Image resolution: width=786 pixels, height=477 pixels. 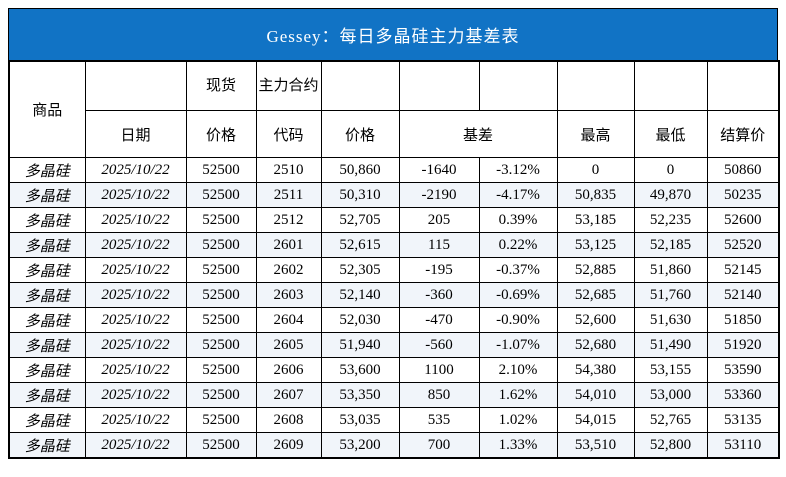 What do you see at coordinates (135, 85) in the screenshot?
I see `header-empty-cell` at bounding box center [135, 85].